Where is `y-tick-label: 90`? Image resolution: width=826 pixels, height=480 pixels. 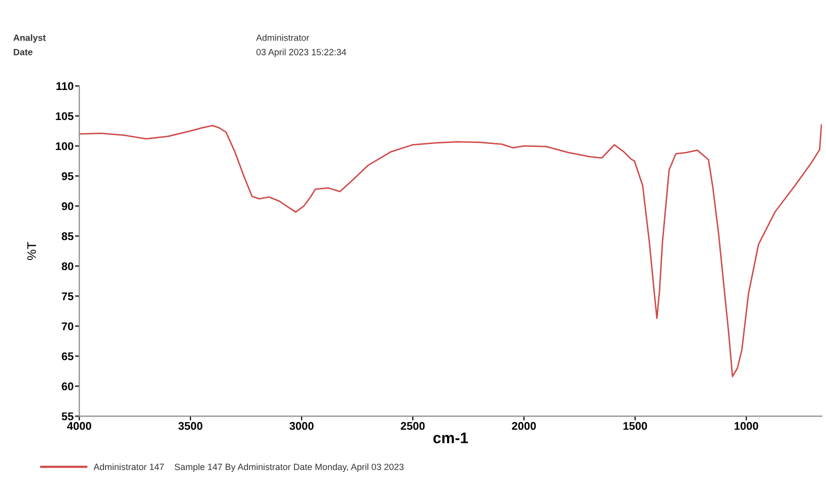
y-tick-label: 90 is located at coordinates (68, 206).